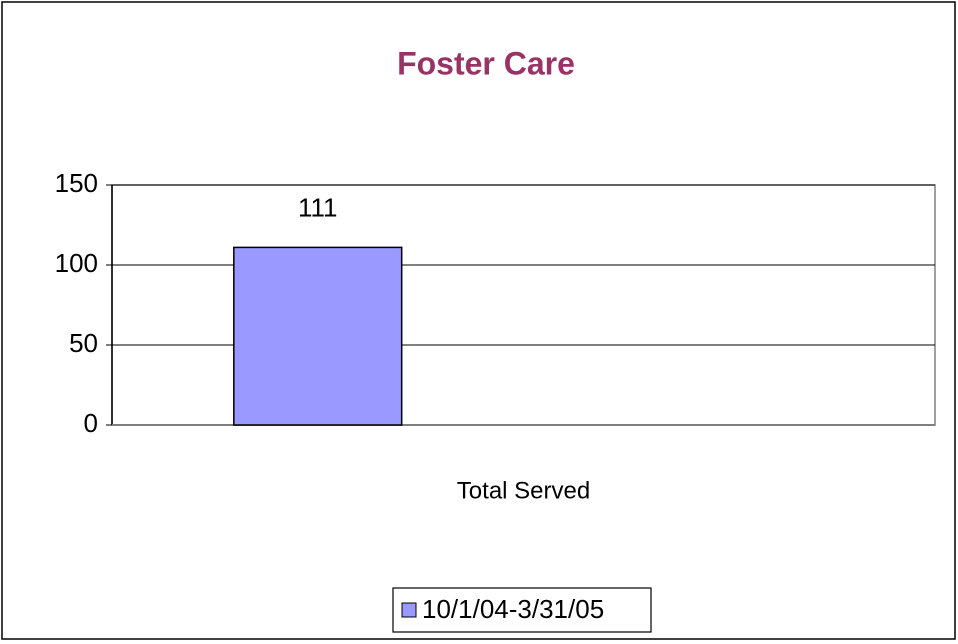 The image size is (958, 644). I want to click on bar, so click(318, 336).